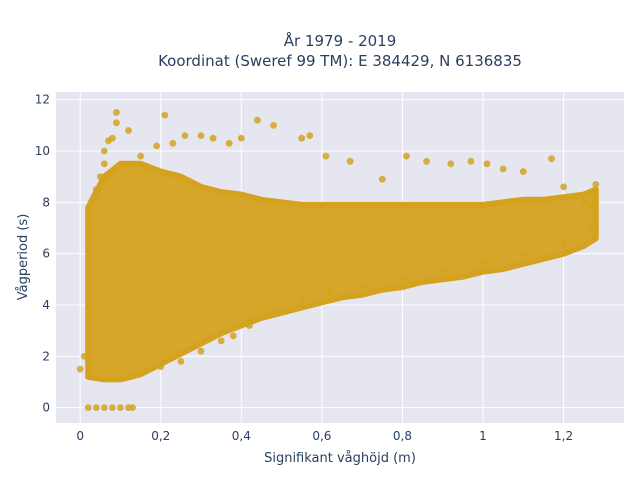 The height and width of the screenshot is (480, 640). Describe the element at coordinates (340, 40) in the screenshot. I see `chart-title-line-1: År 1979 - 2019` at that location.